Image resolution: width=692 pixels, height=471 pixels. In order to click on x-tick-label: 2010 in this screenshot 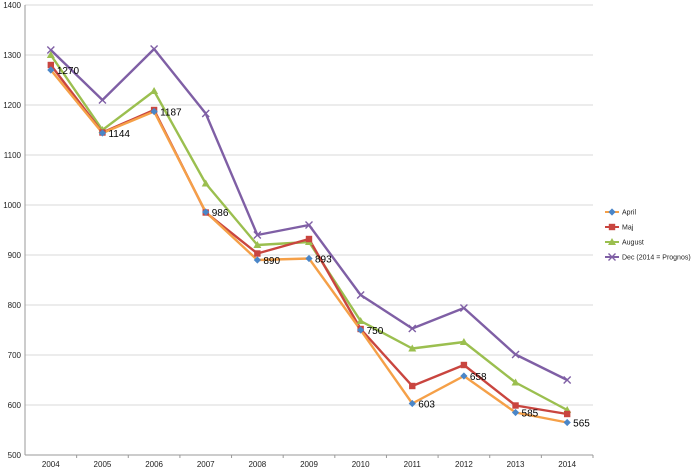, I will do `click(361, 464)`.